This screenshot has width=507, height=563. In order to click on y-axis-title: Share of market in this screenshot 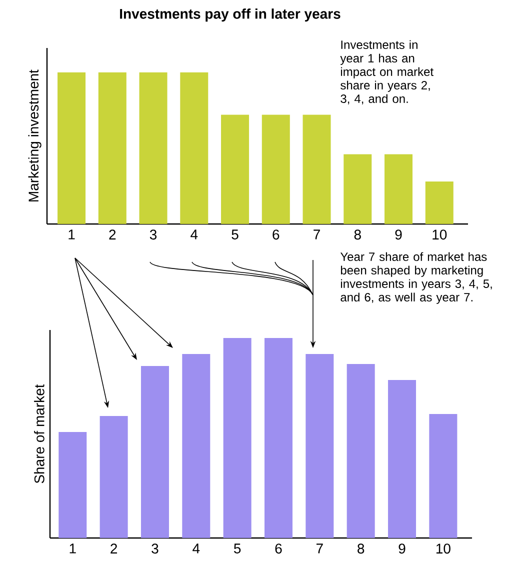, I will do `click(39, 434)`.